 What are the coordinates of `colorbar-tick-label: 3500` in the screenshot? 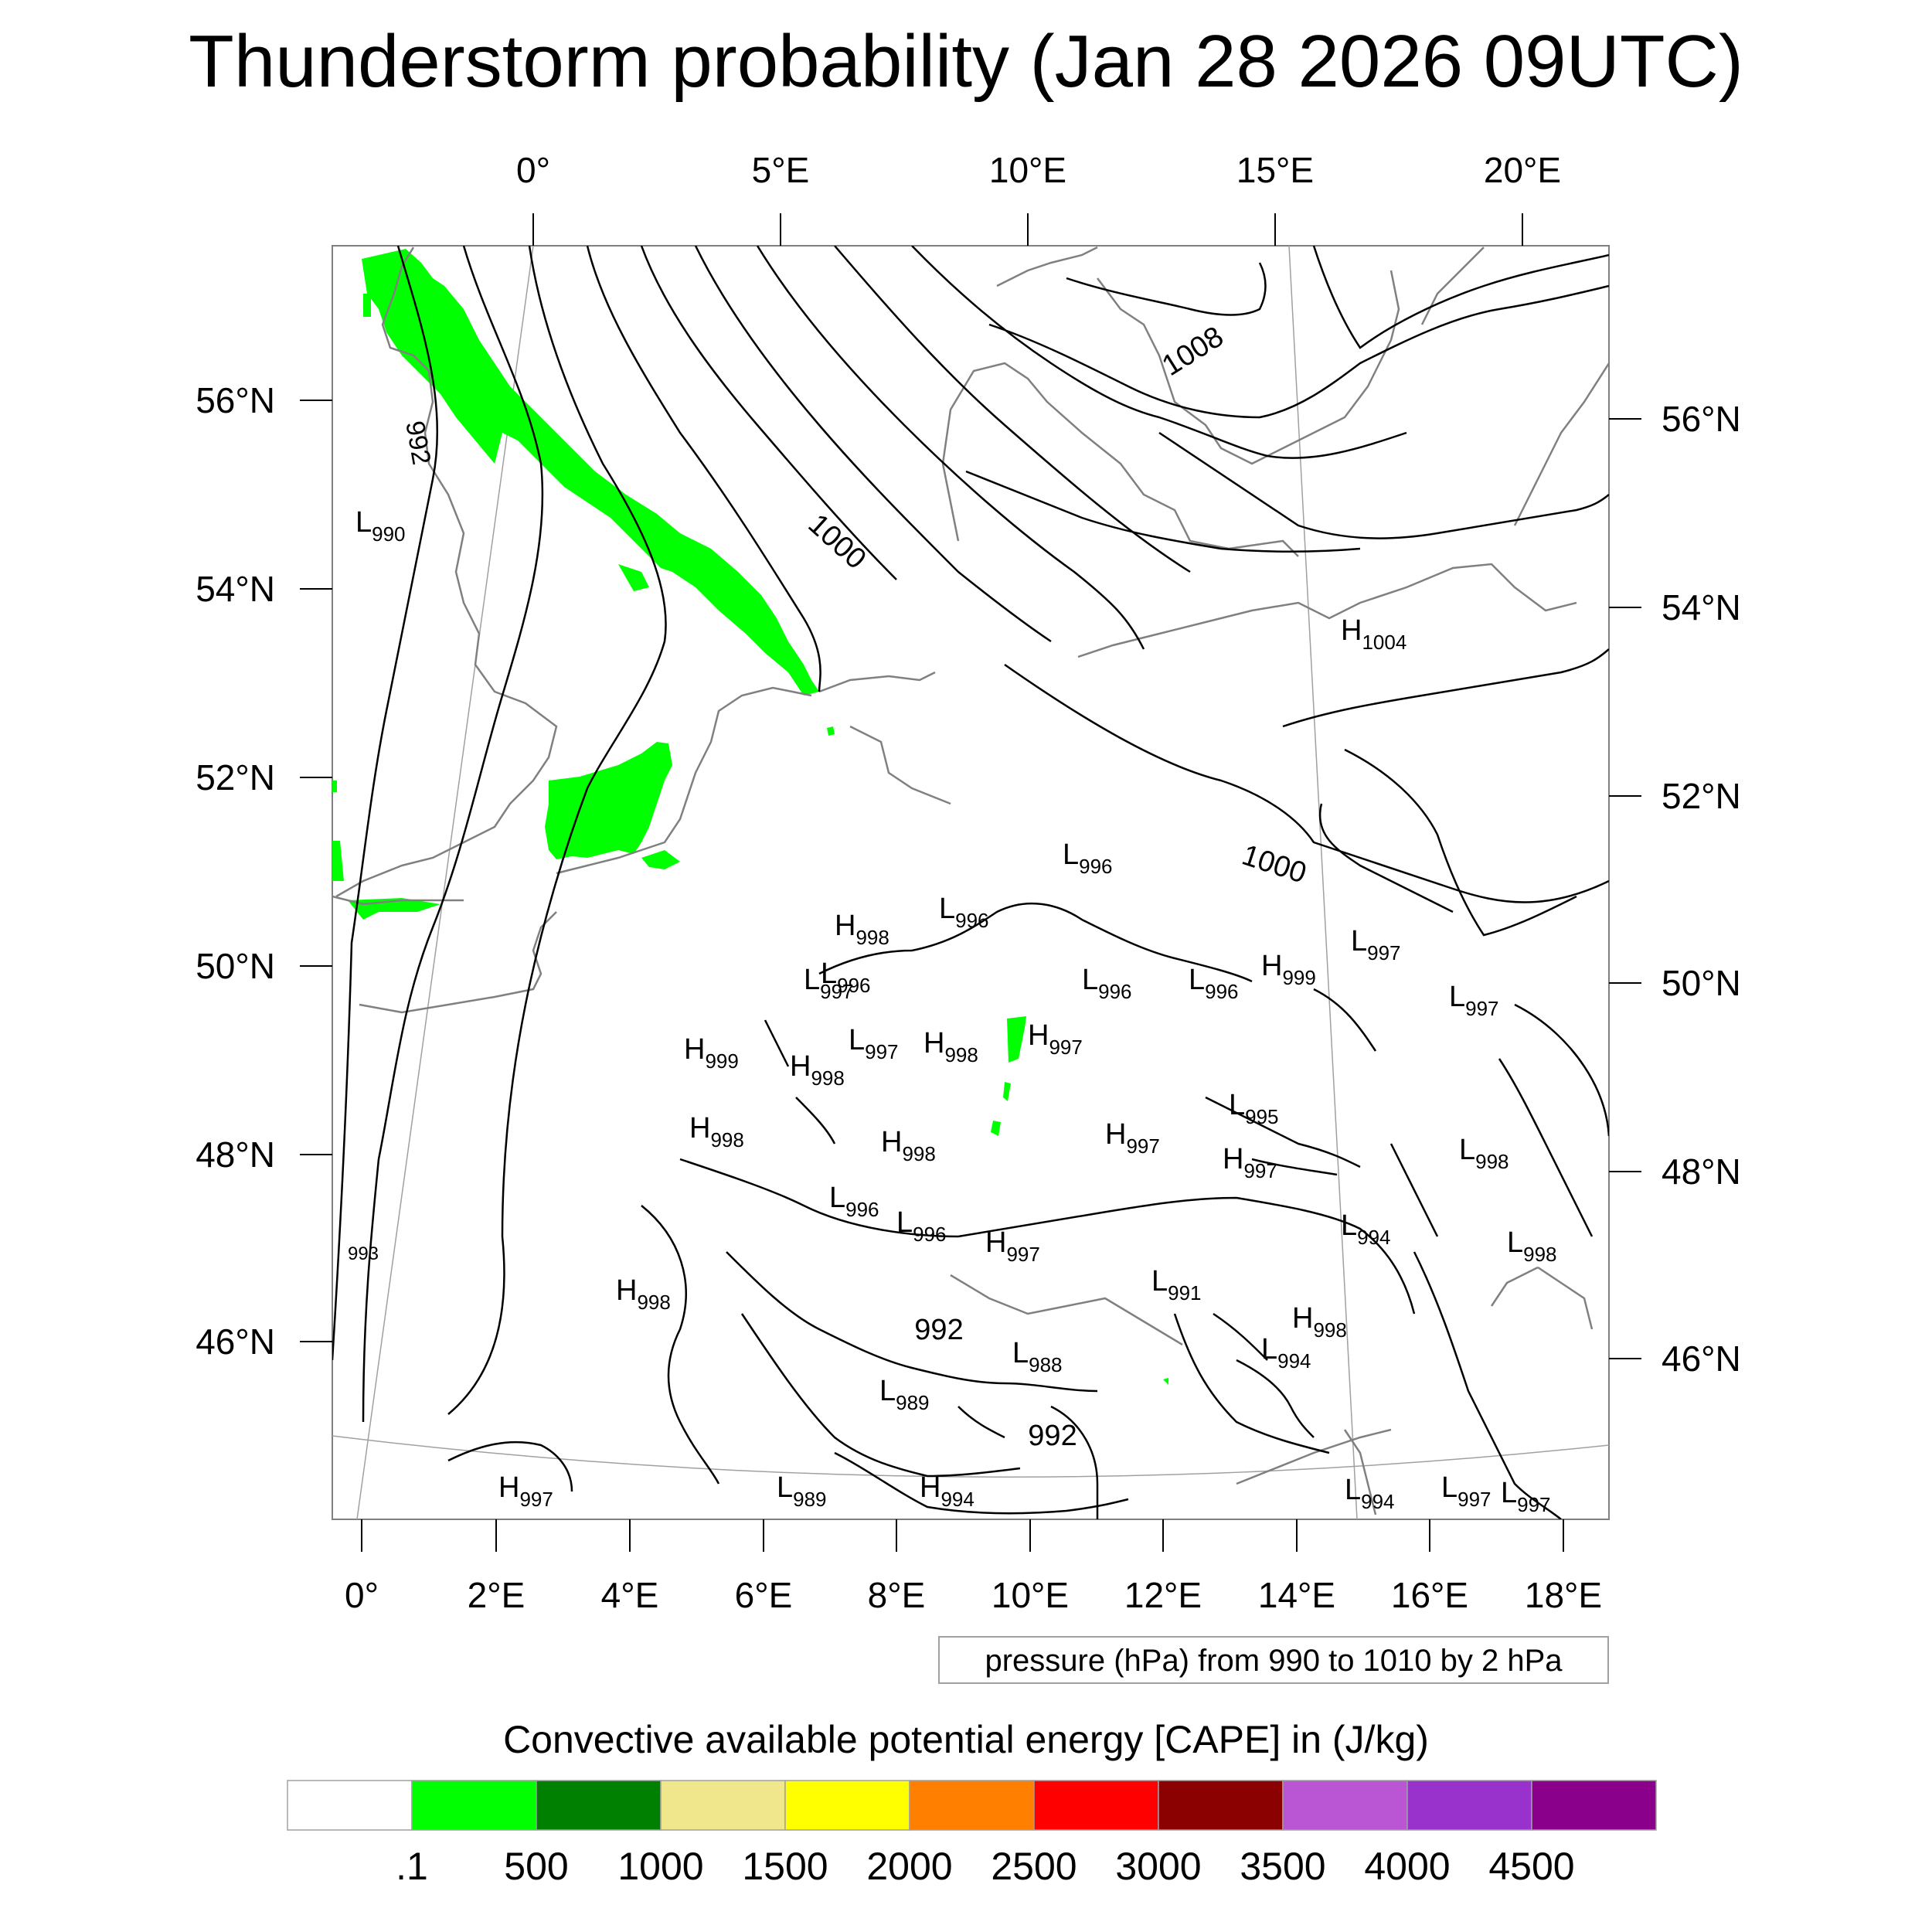 It's located at (1283, 1867).